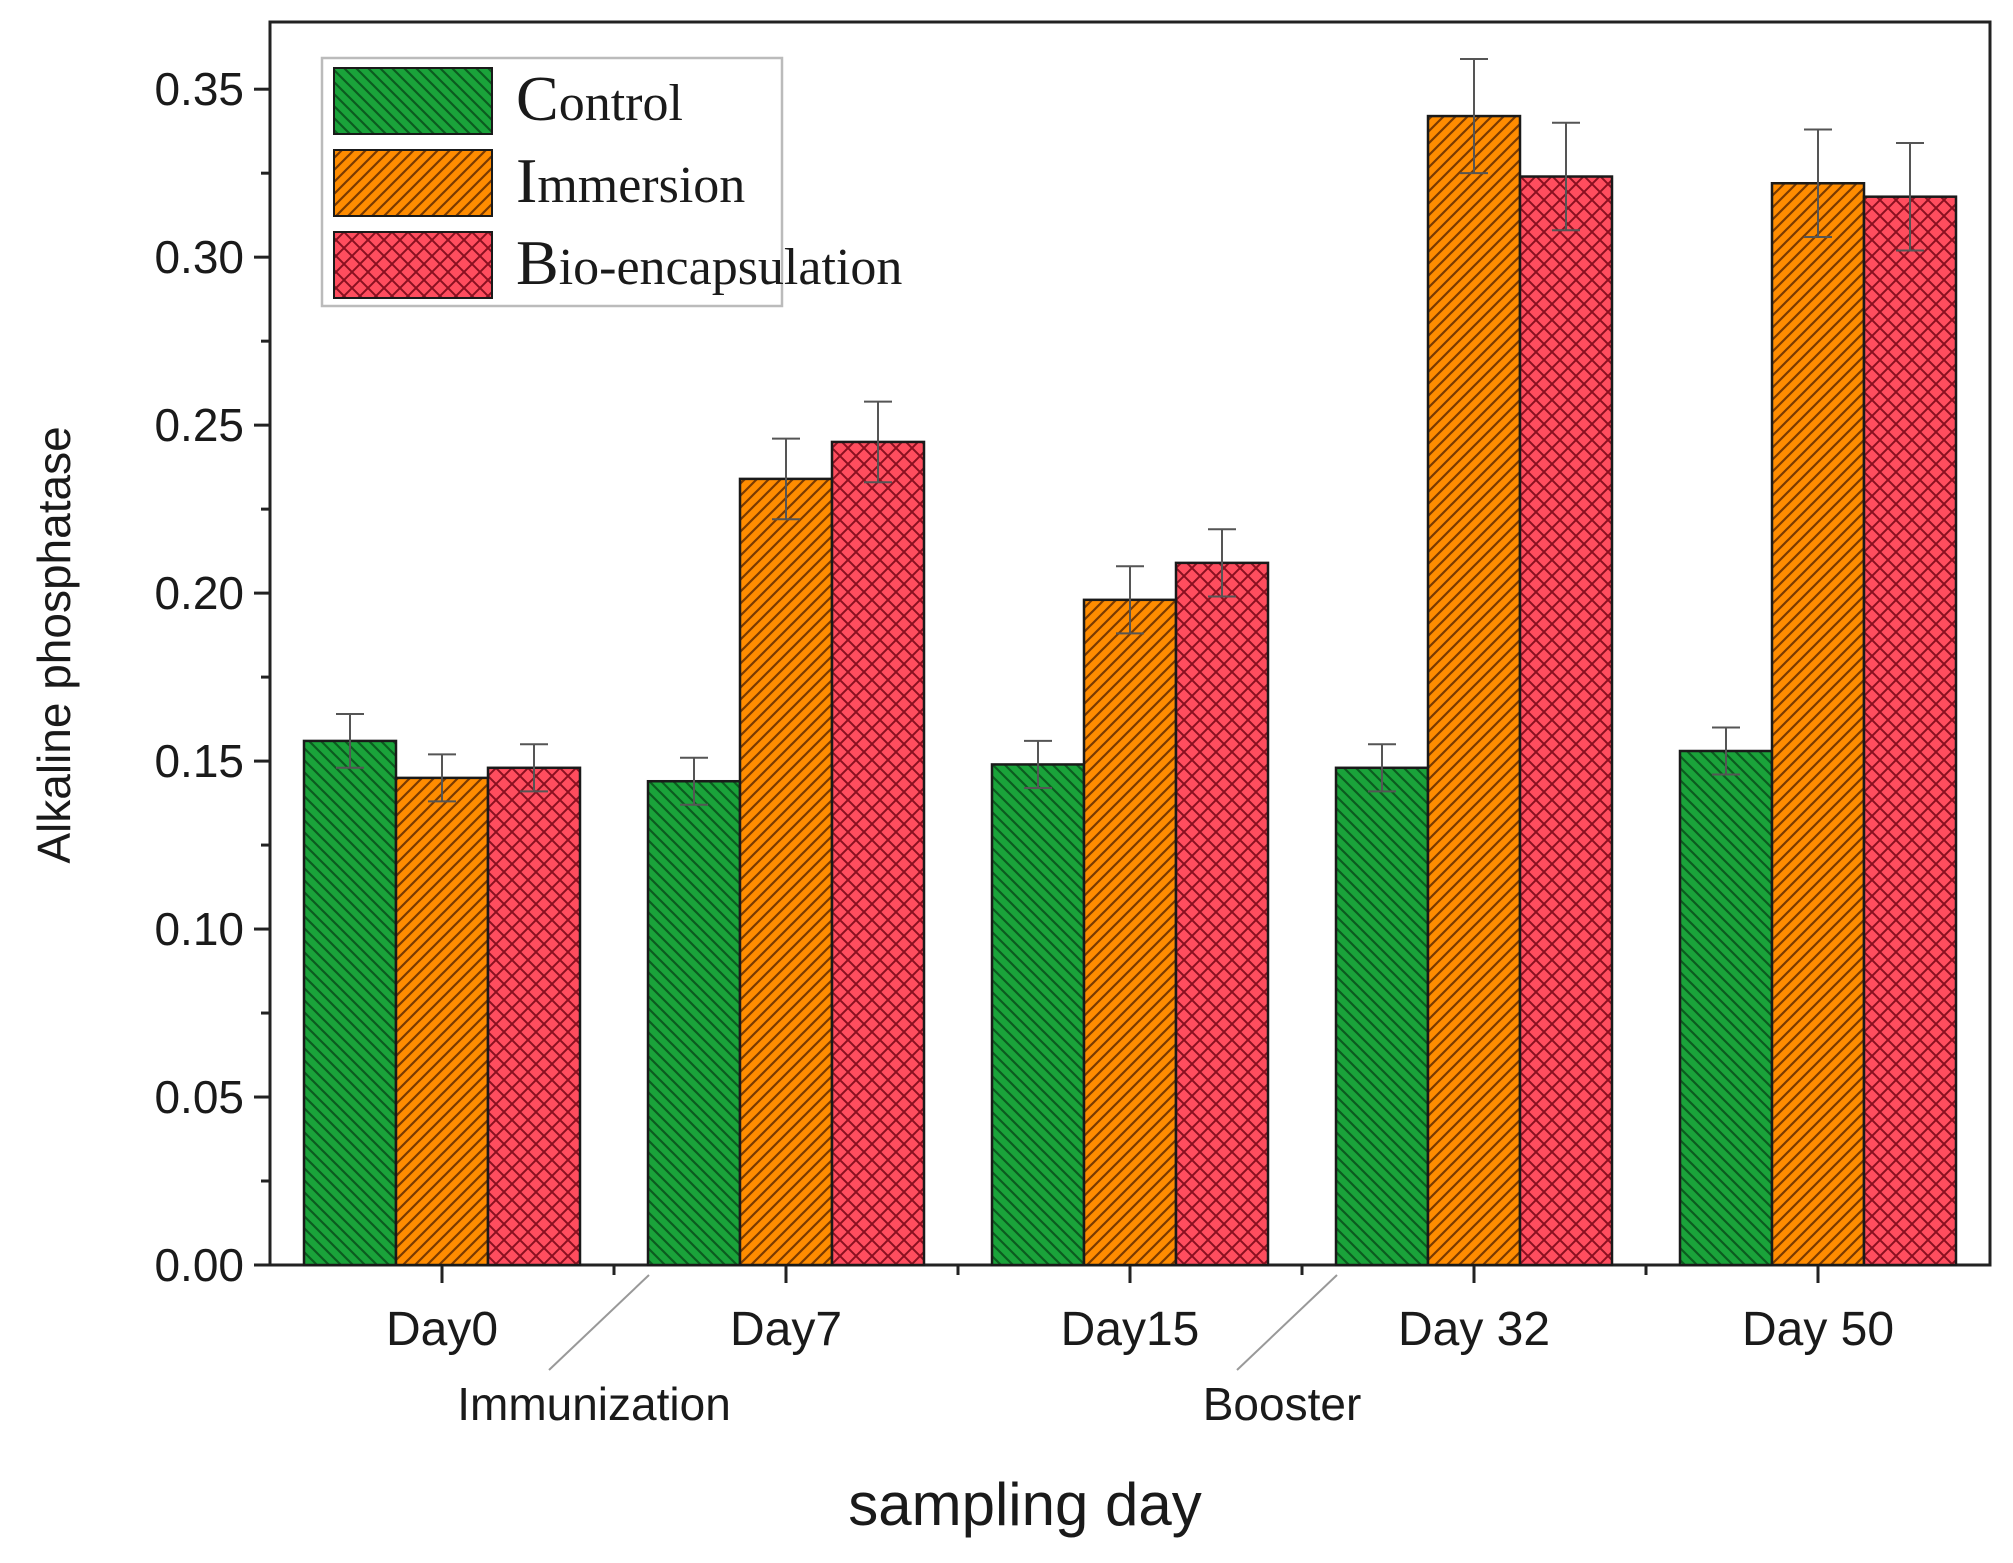  What do you see at coordinates (199, 761) in the screenshot?
I see `y-tick-label: 0.15` at bounding box center [199, 761].